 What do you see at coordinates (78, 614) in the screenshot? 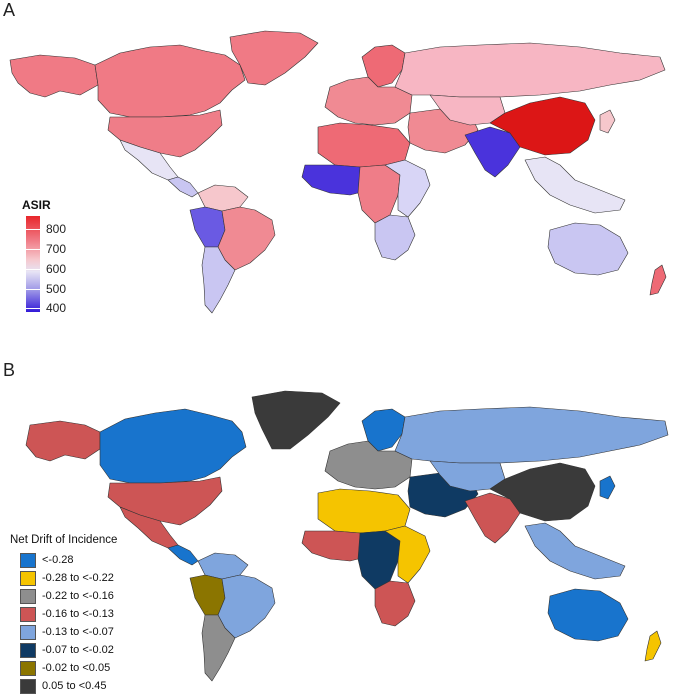
I see `legend-label: -0.16 to <-0.13` at bounding box center [78, 614].